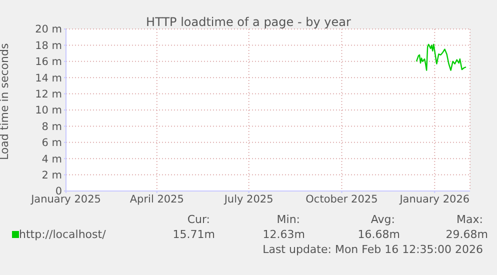  I want to click on y-tick-label: 18 m, so click(48, 46).